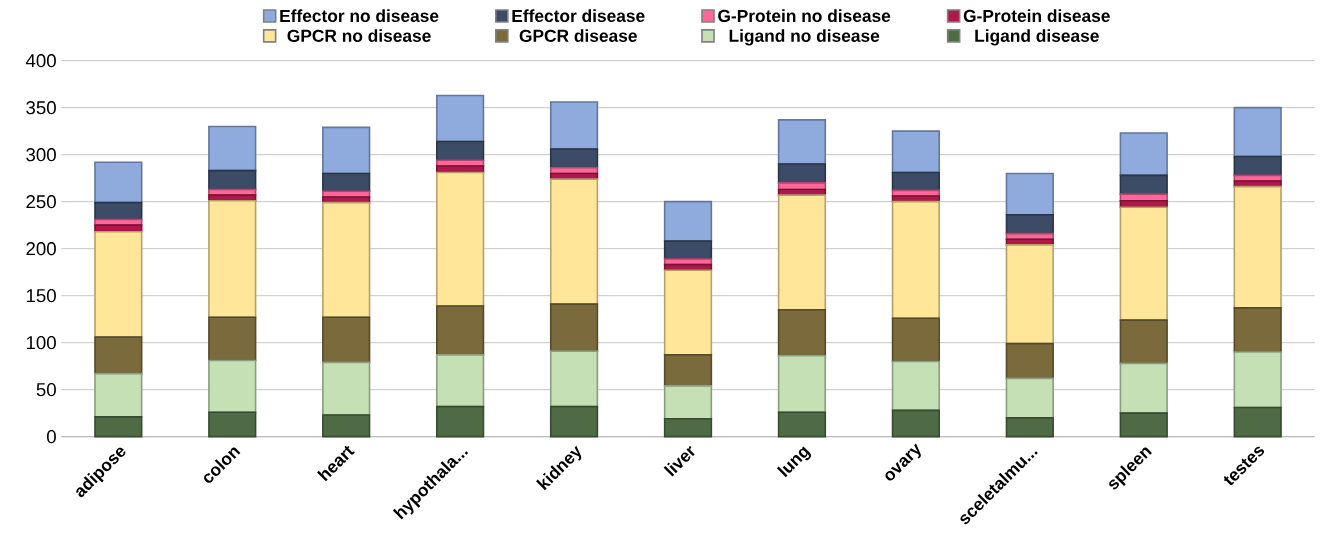  Describe the element at coordinates (40, 61) in the screenshot. I see `y-tick-label: 400` at that location.